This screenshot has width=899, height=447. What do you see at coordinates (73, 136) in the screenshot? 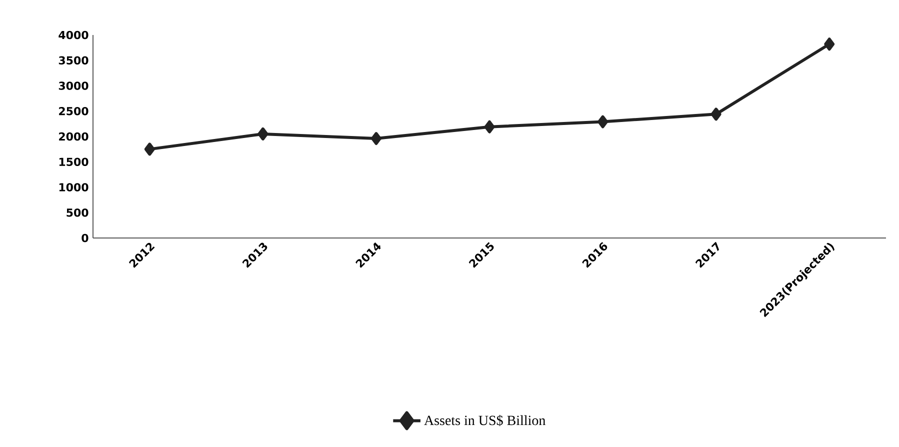
I see `y-tick-label: 2000` at bounding box center [73, 136].